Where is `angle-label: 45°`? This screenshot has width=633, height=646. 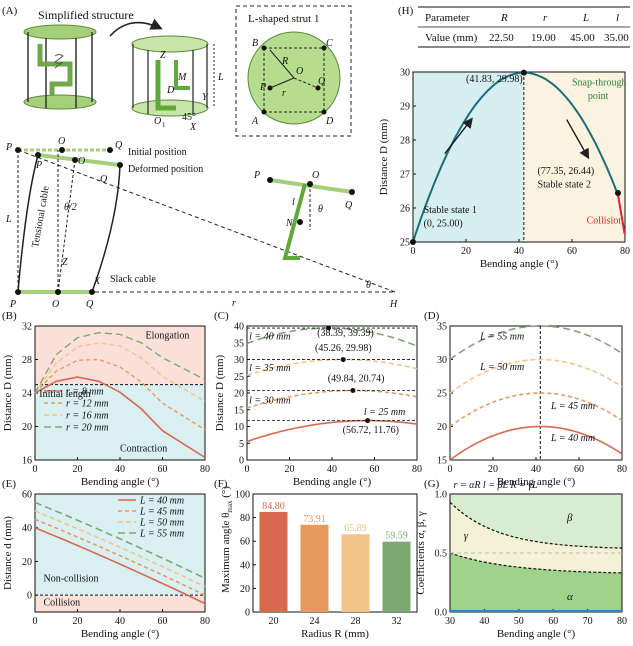
angle-label: 45° is located at coordinates (189, 117).